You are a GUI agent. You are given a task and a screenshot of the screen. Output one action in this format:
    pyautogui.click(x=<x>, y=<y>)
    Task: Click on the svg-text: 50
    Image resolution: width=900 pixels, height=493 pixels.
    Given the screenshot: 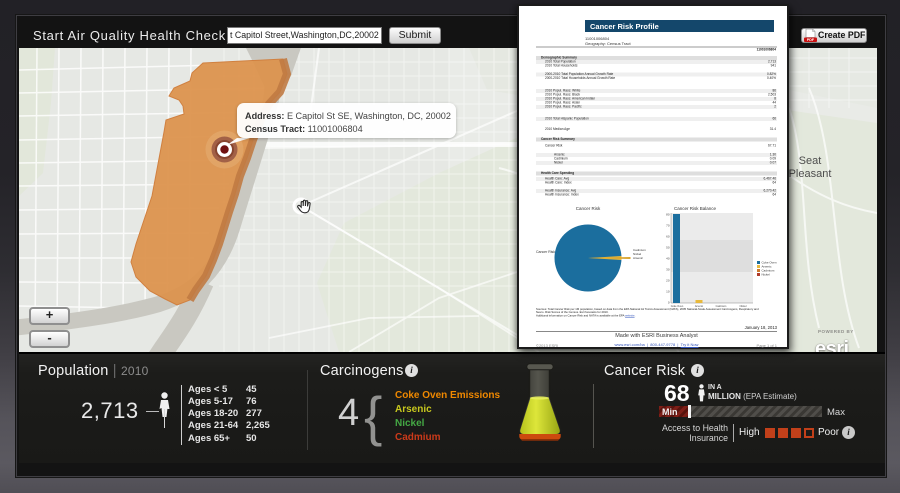 What is the action you would take?
    pyautogui.click(x=668, y=248)
    